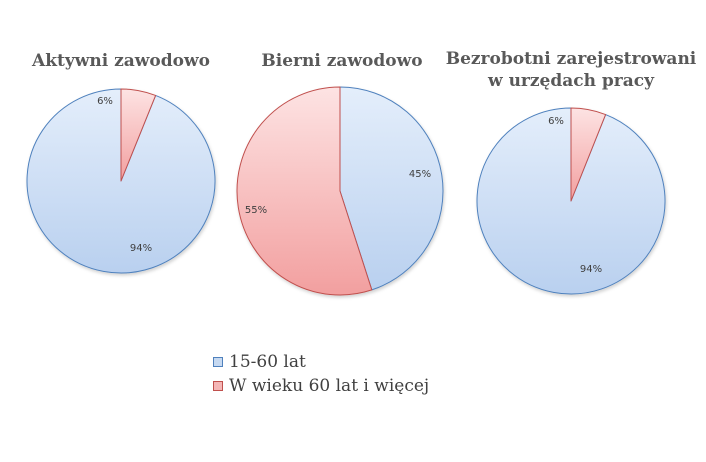 The height and width of the screenshot is (462, 706). I want to click on chart-title-aktywni: Aktywni zawodowo, so click(121, 61).